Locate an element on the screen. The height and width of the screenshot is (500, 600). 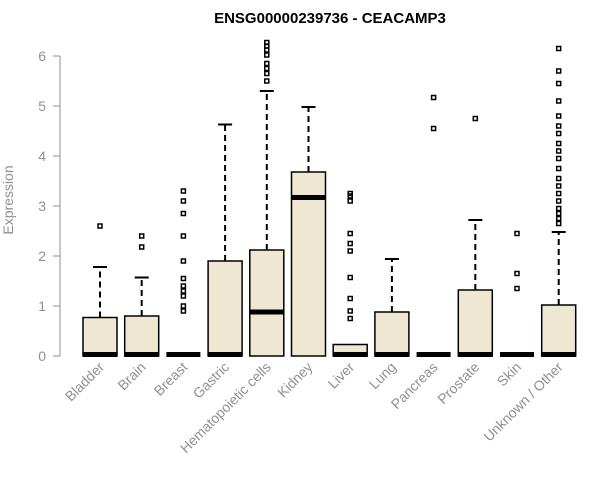
box-skin is located at coordinates (517, 293).